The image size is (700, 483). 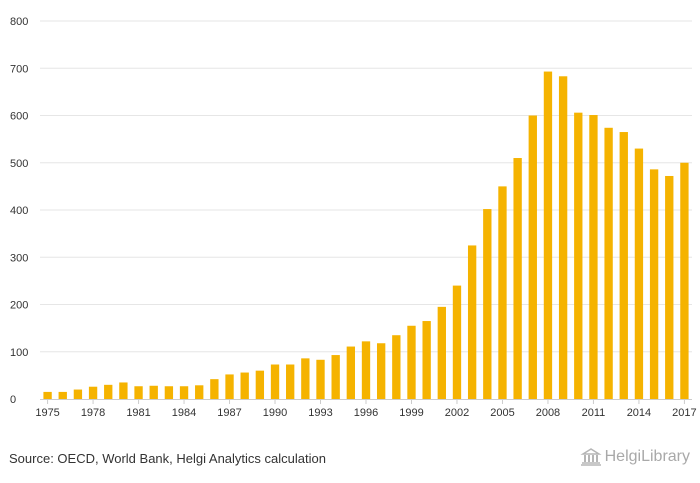 I want to click on y-tick-label: 700, so click(x=19, y=69).